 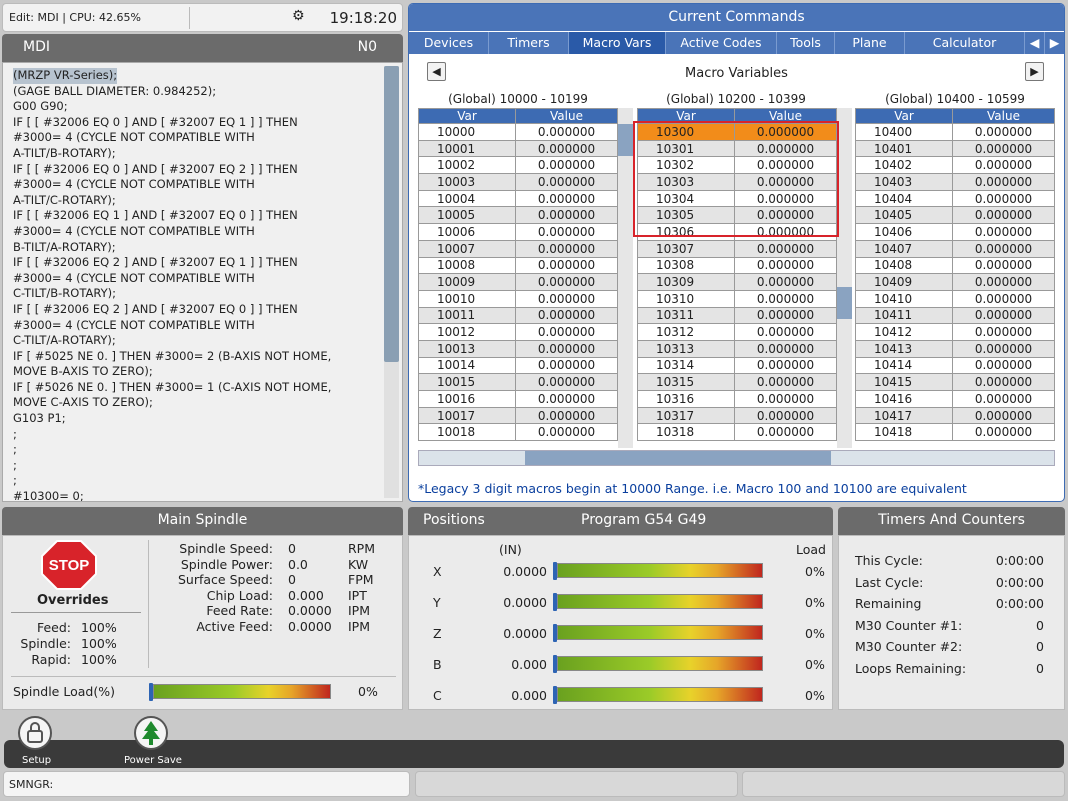 I want to click on macro-row: 10413 0.000000, so click(x=955, y=348).